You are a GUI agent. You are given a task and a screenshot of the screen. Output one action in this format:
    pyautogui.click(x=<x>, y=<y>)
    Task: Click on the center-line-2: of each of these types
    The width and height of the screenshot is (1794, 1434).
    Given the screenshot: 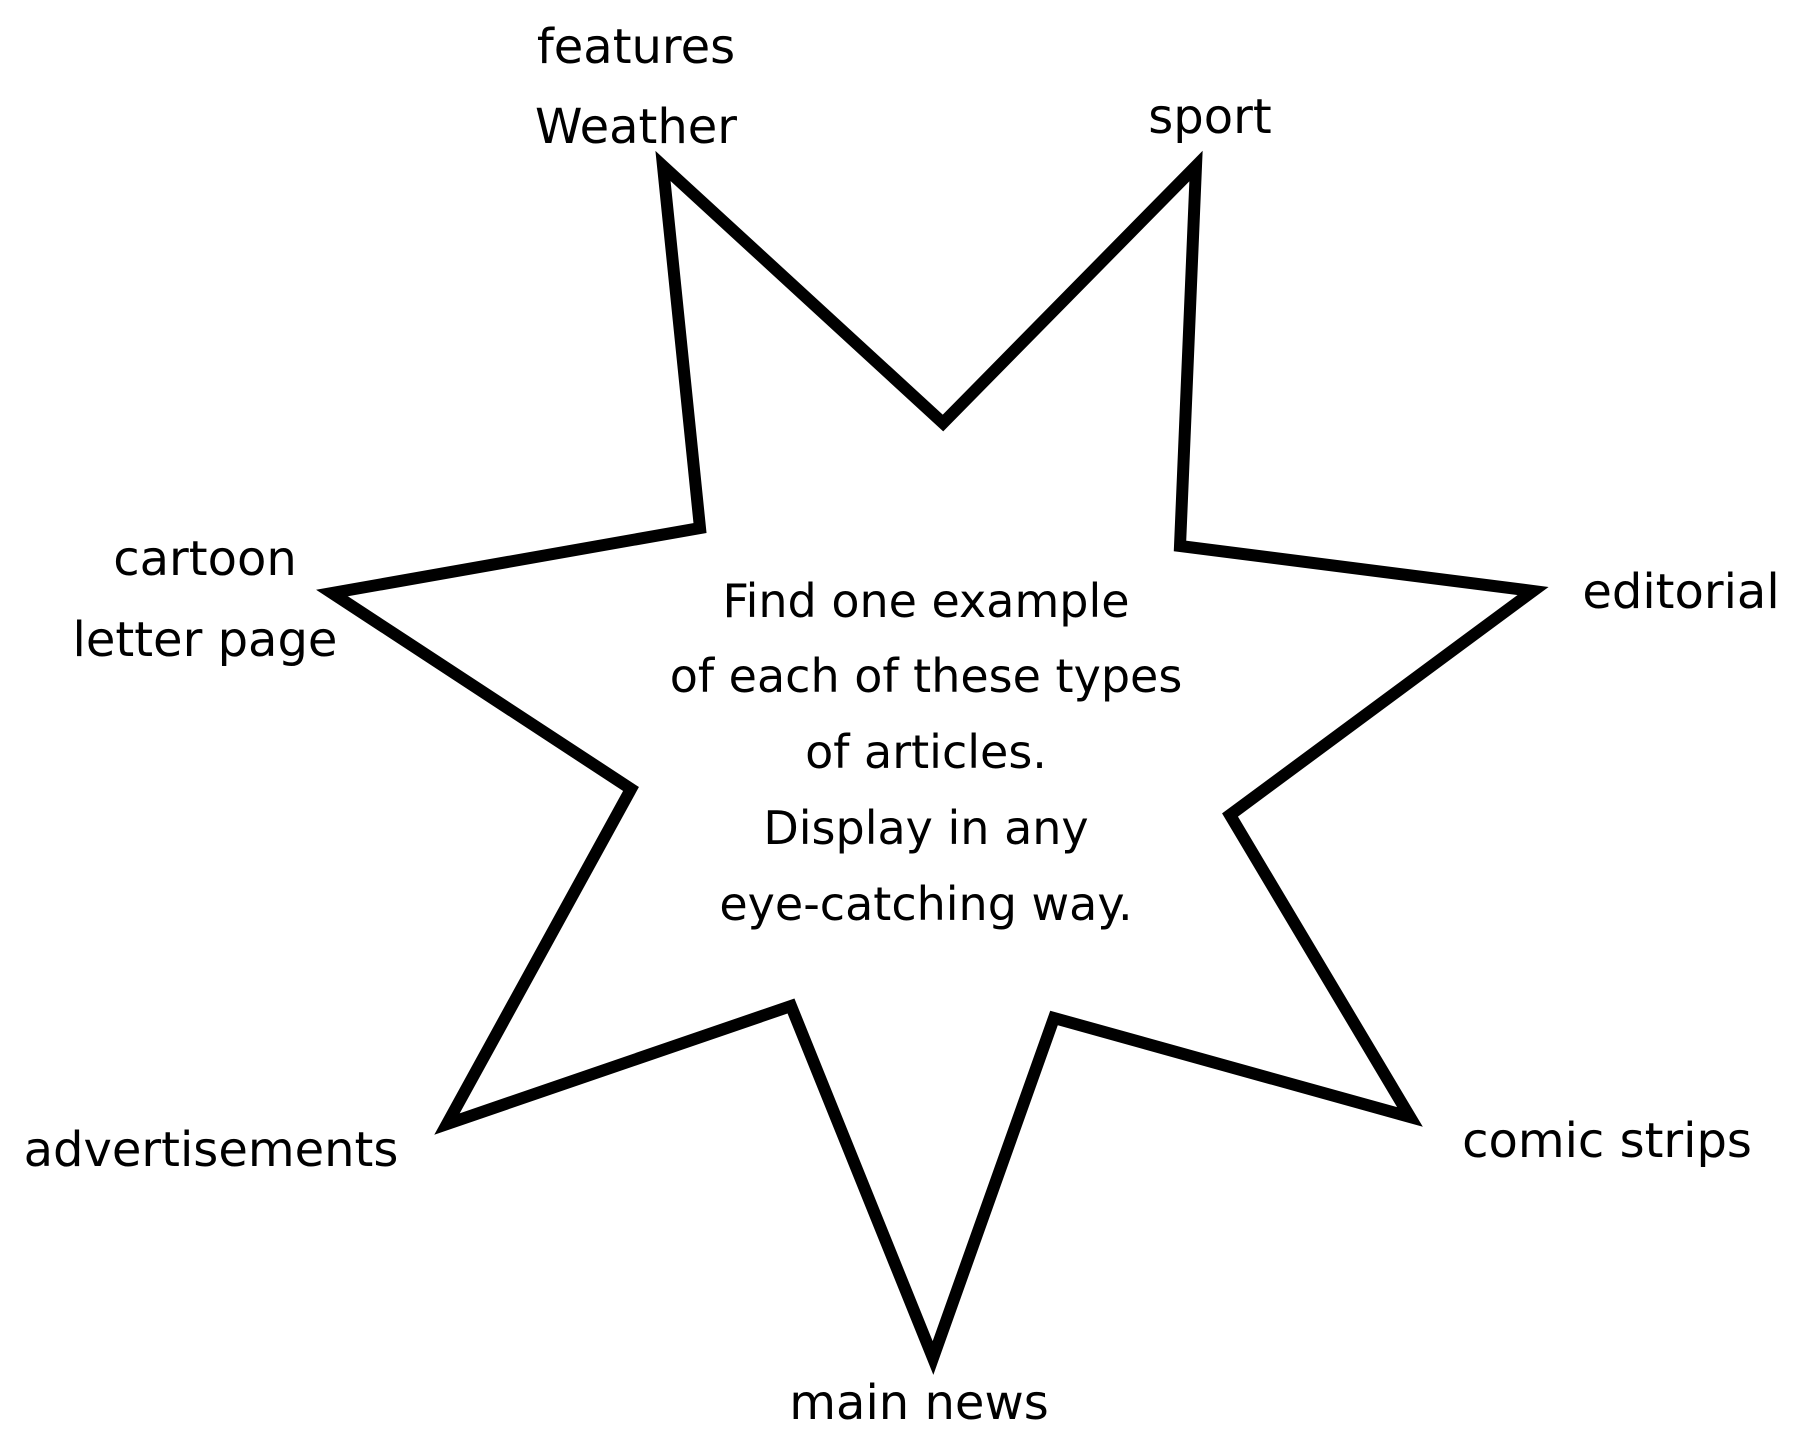 What is the action you would take?
    pyautogui.click(x=926, y=676)
    